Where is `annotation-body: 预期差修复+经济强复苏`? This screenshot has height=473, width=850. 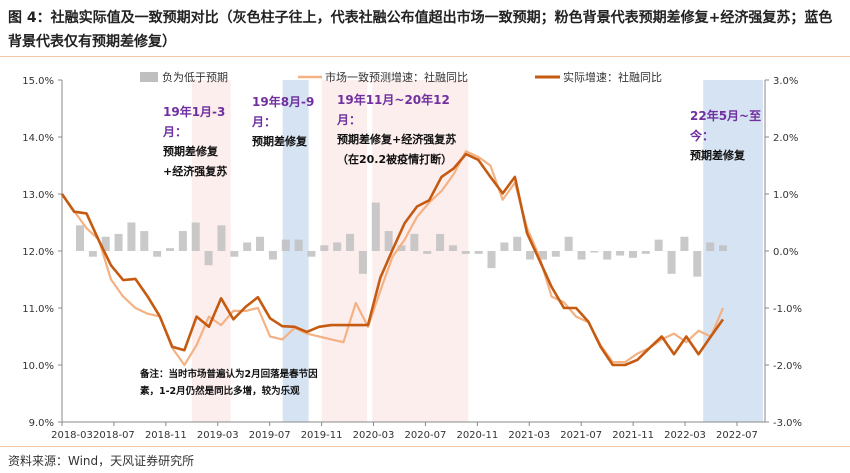
annotation-body: 预期差修复+经济强复苏 is located at coordinates (195, 161).